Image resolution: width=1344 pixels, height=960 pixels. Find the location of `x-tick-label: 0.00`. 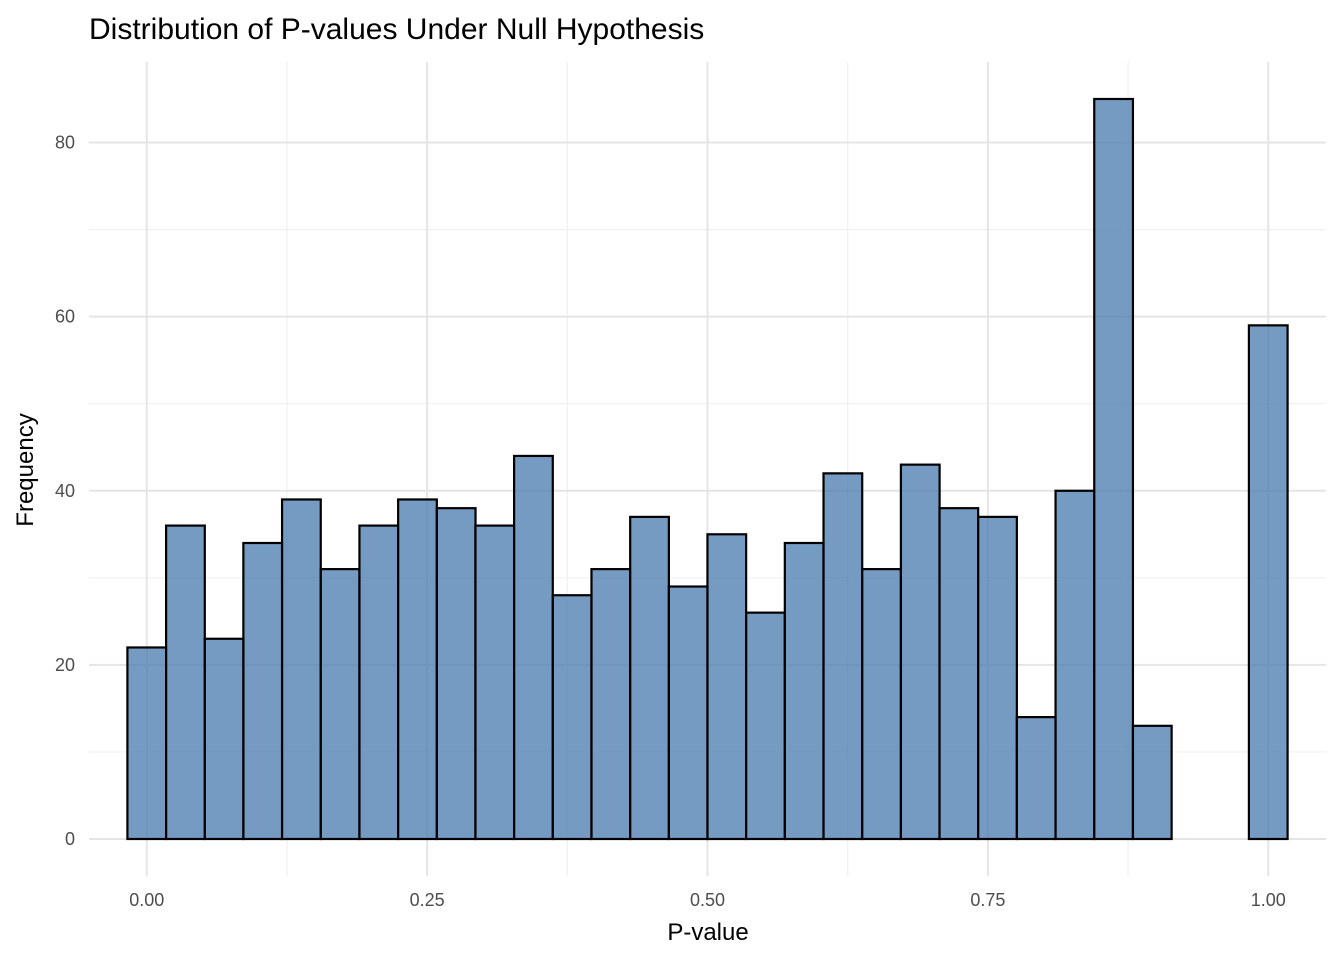

x-tick-label: 0.00 is located at coordinates (146, 900).